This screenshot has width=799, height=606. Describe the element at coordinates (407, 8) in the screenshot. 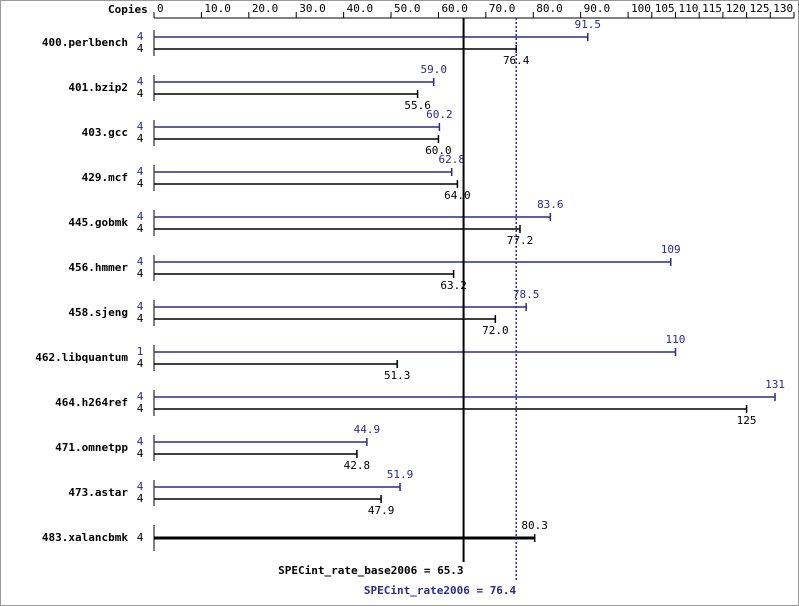

I see `x-tick-label: 50.0` at that location.